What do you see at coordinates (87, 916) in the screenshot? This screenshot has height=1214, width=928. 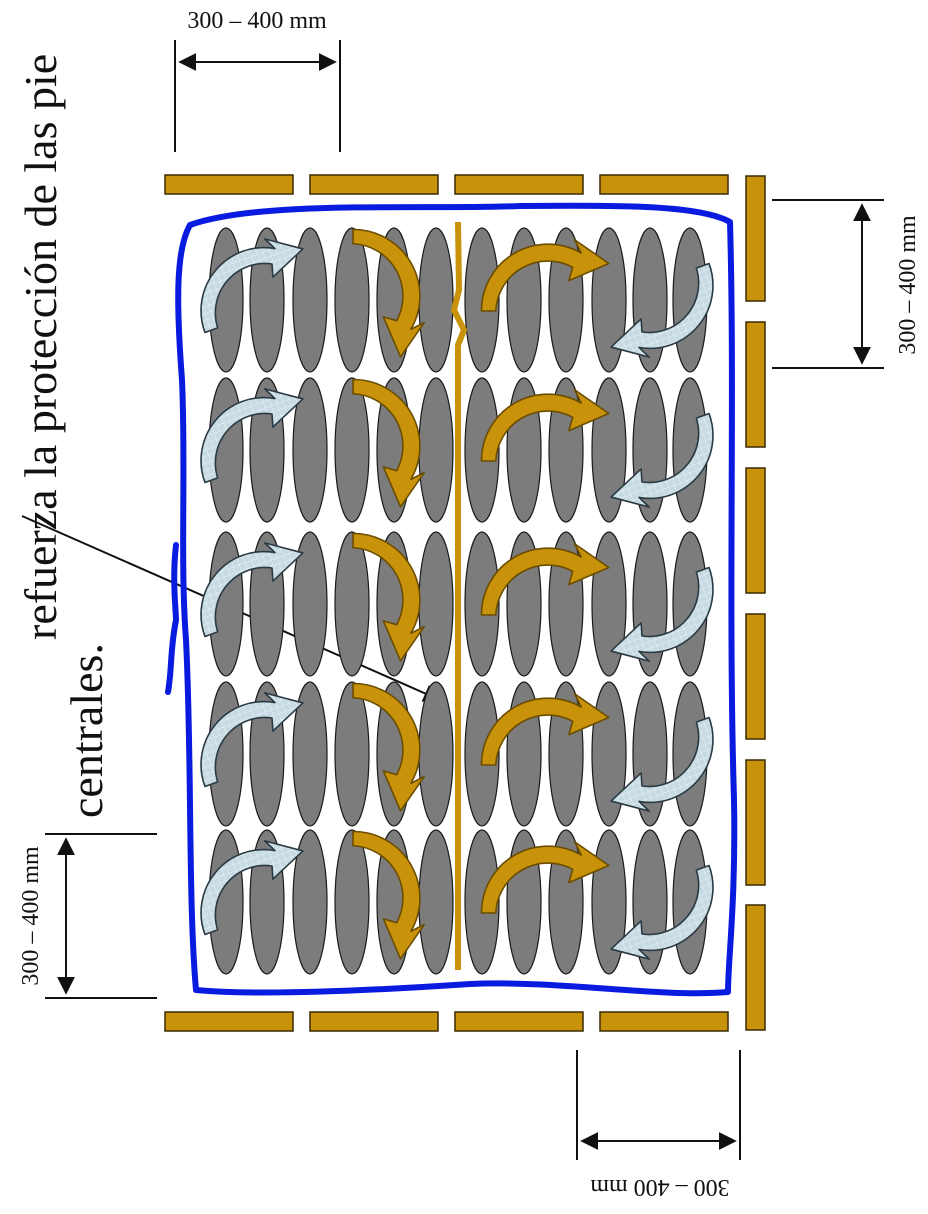 I see `dimension-left: 300 – 400 mm` at bounding box center [87, 916].